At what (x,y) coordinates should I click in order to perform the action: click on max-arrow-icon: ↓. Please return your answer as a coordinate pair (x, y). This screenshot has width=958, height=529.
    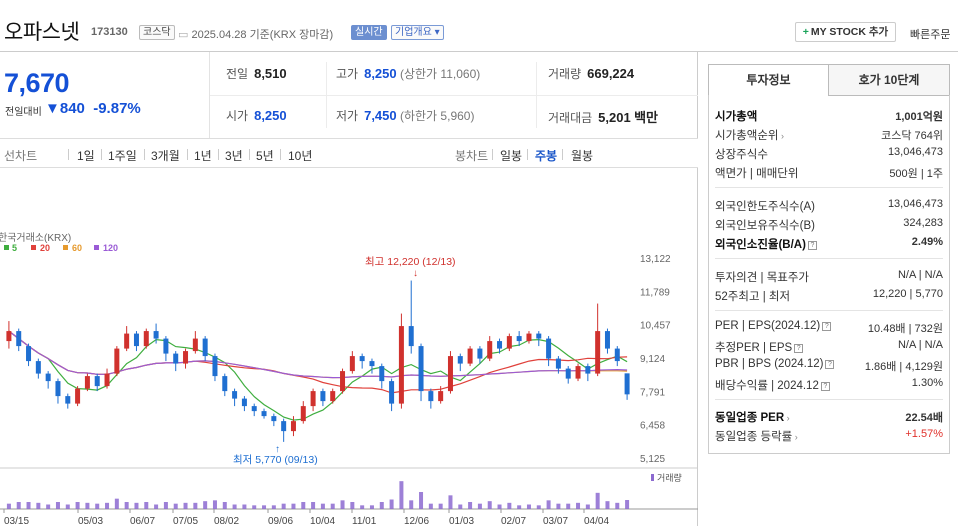
    Looking at the image, I should click on (415, 273).